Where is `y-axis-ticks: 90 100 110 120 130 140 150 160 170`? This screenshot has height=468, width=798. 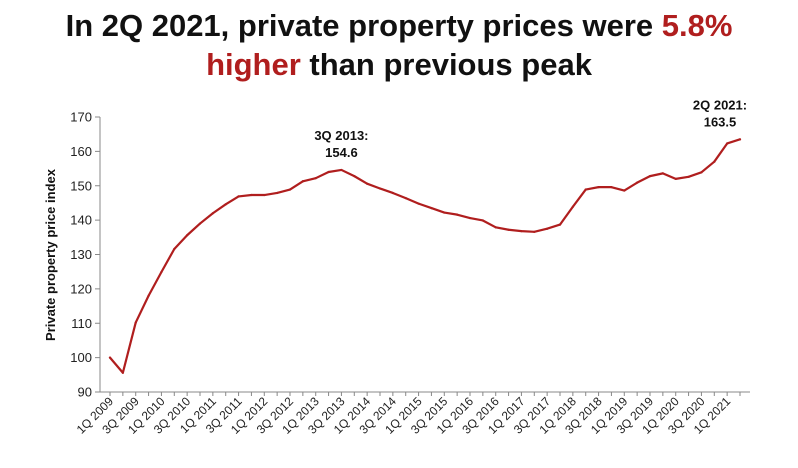 y-axis-ticks: 90 100 110 120 130 140 150 160 170 is located at coordinates (85, 255).